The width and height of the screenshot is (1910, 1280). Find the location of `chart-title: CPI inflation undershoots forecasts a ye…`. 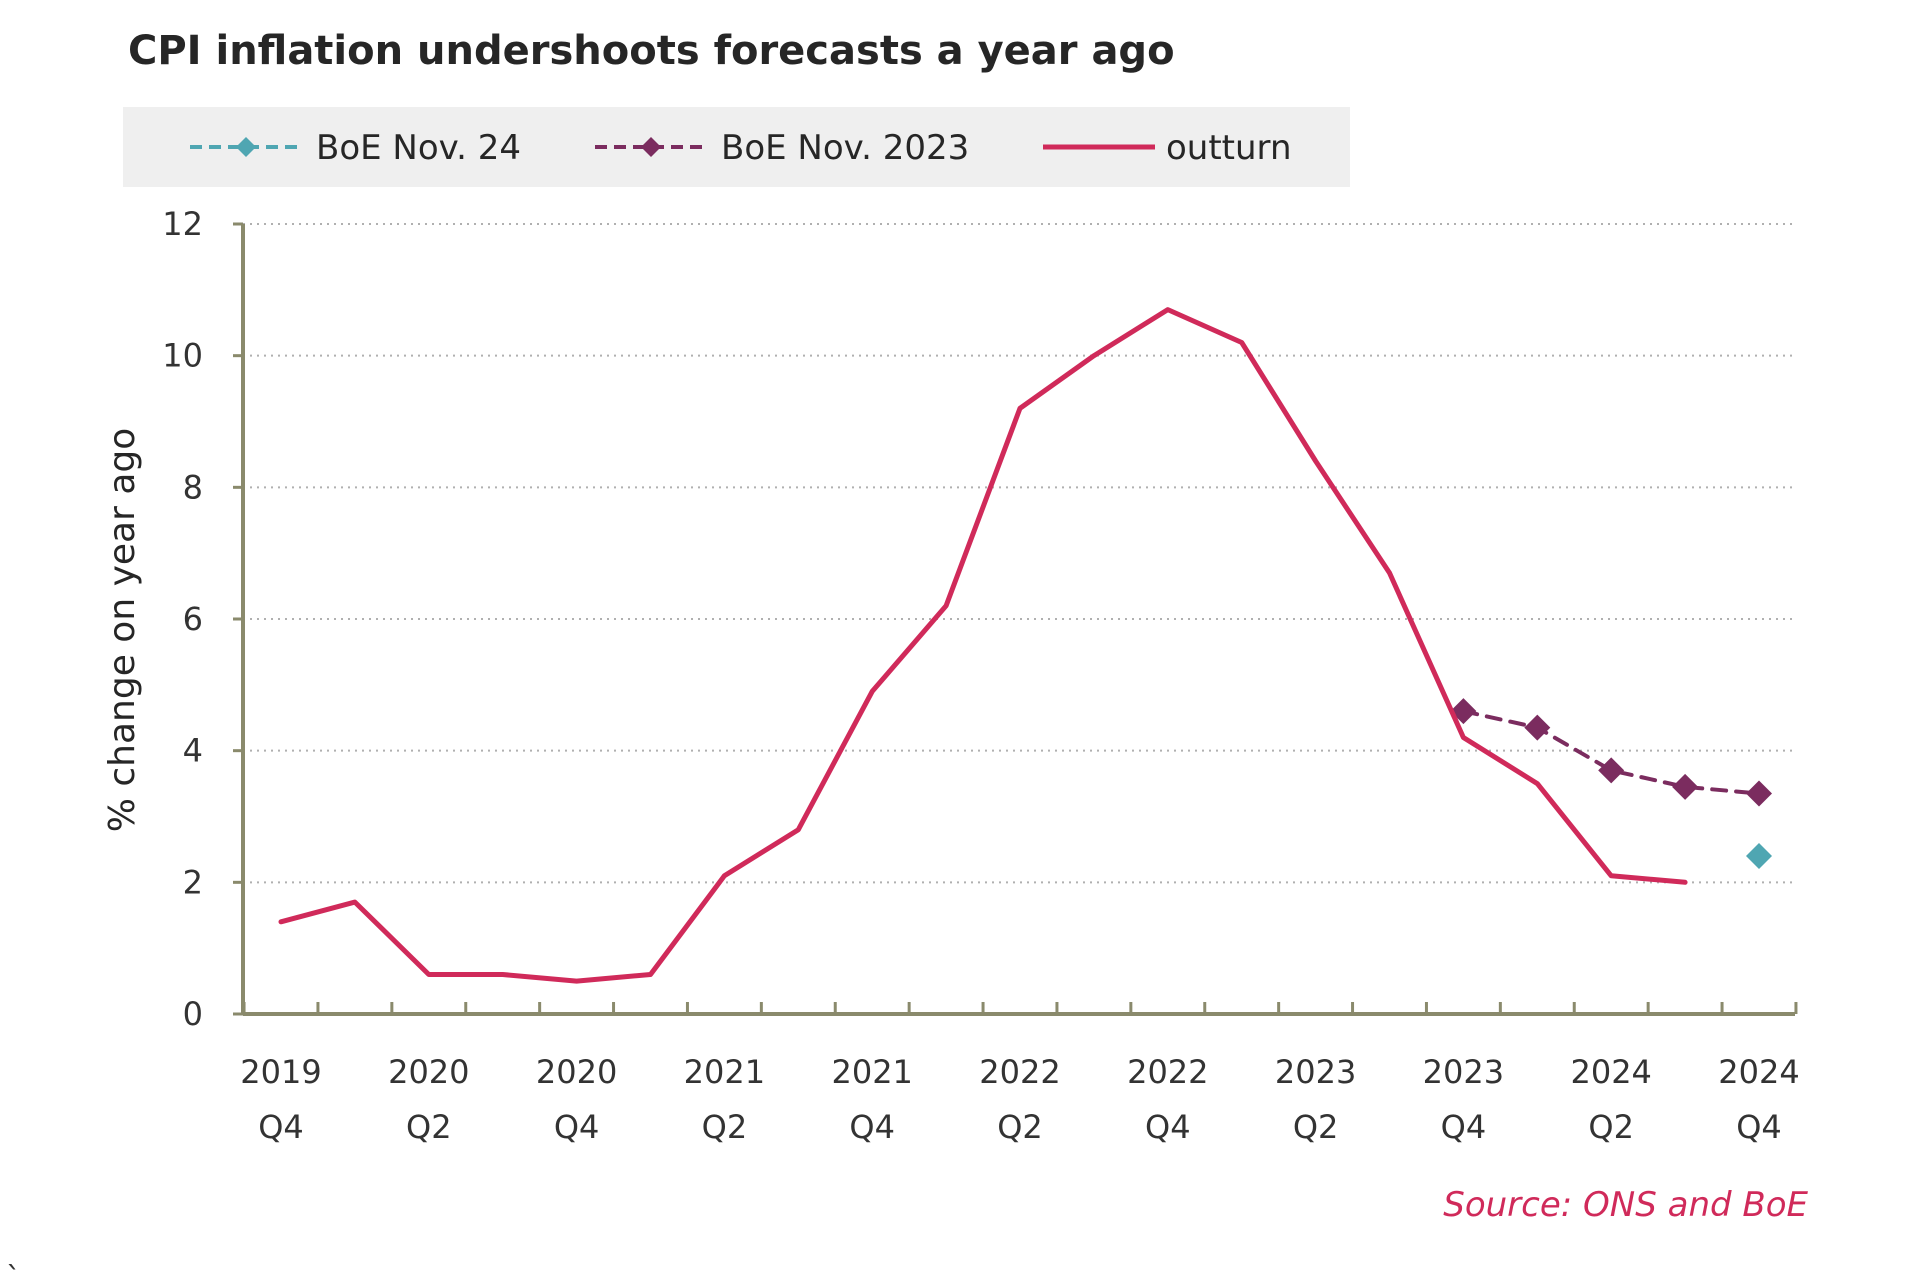

chart-title: CPI inflation undershoots forecasts a ye… is located at coordinates (651, 51).